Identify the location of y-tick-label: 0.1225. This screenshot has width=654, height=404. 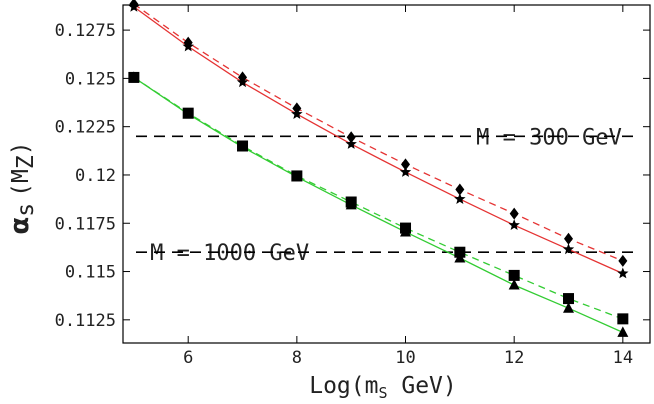
(85, 128).